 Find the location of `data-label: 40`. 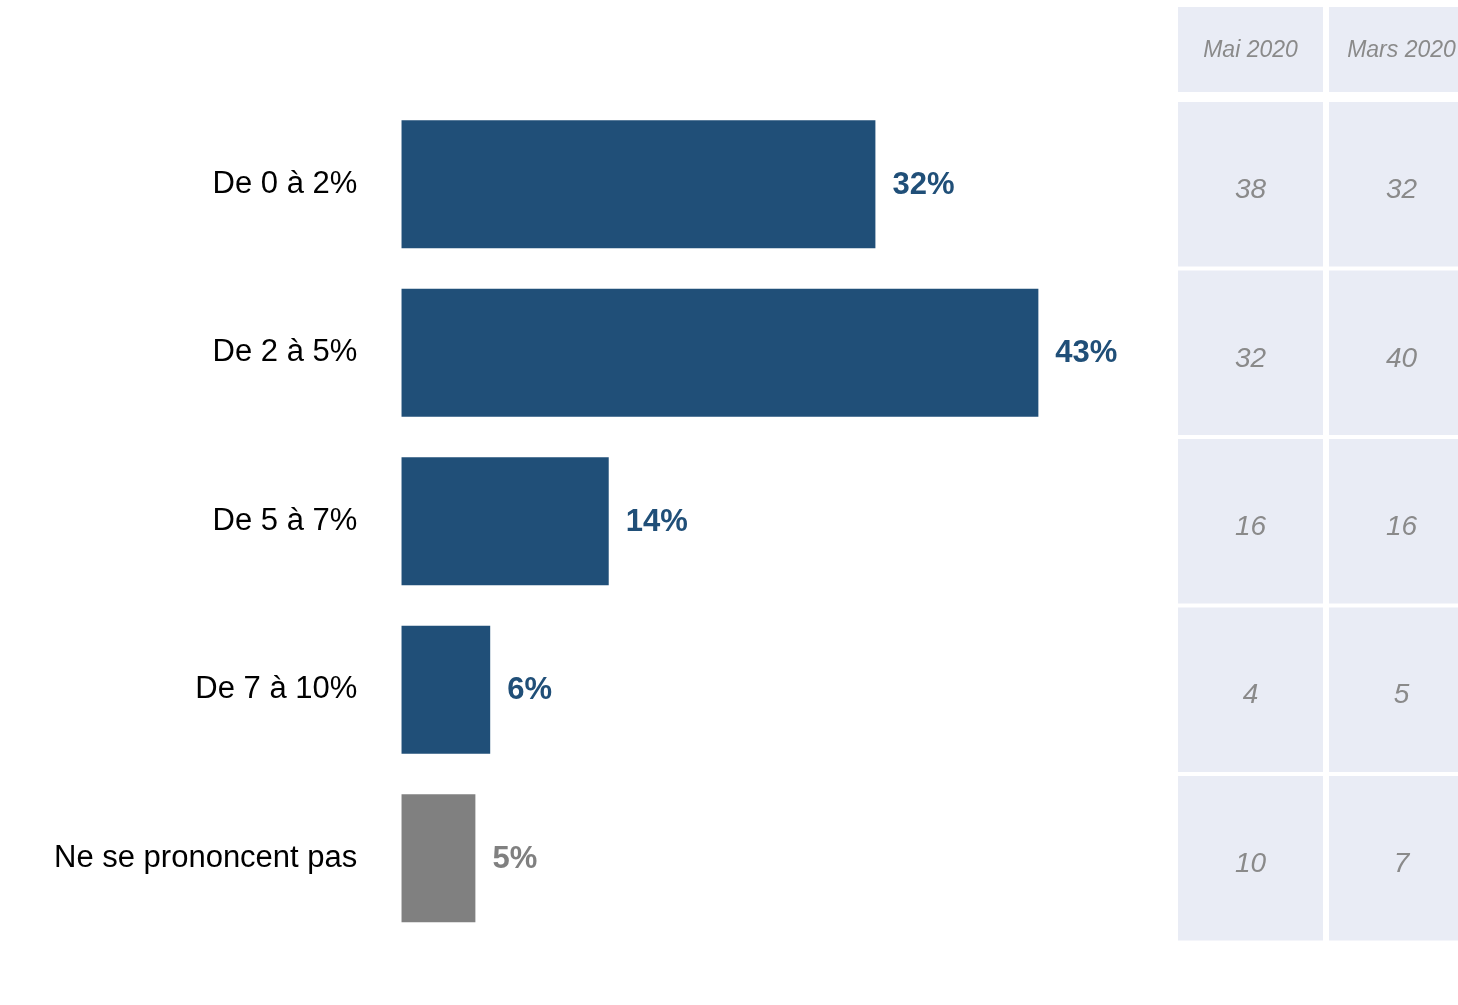

data-label: 40 is located at coordinates (1401, 357).